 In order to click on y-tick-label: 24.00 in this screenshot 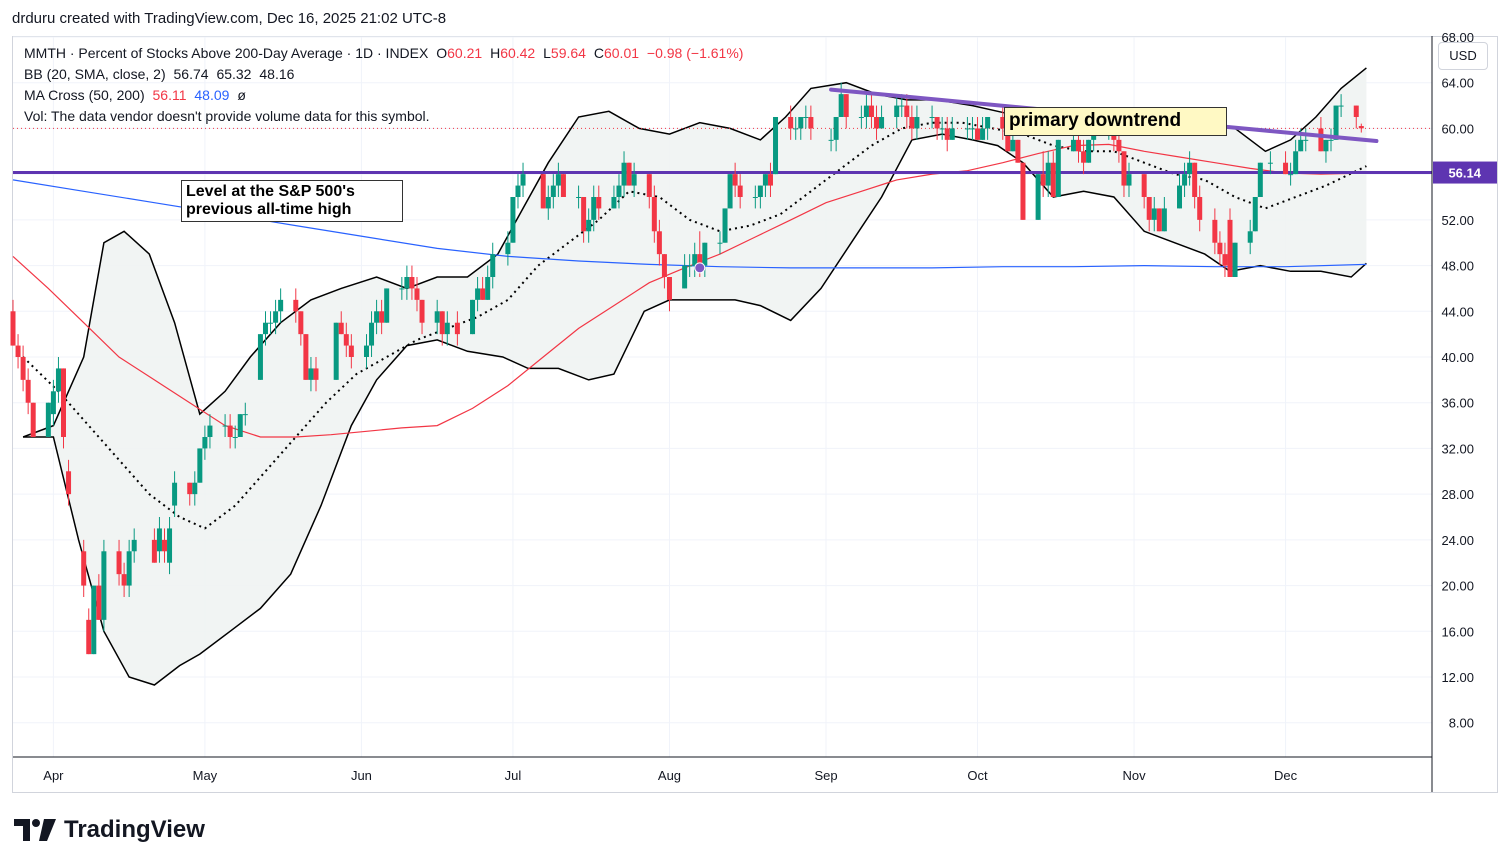, I will do `click(1457, 540)`.